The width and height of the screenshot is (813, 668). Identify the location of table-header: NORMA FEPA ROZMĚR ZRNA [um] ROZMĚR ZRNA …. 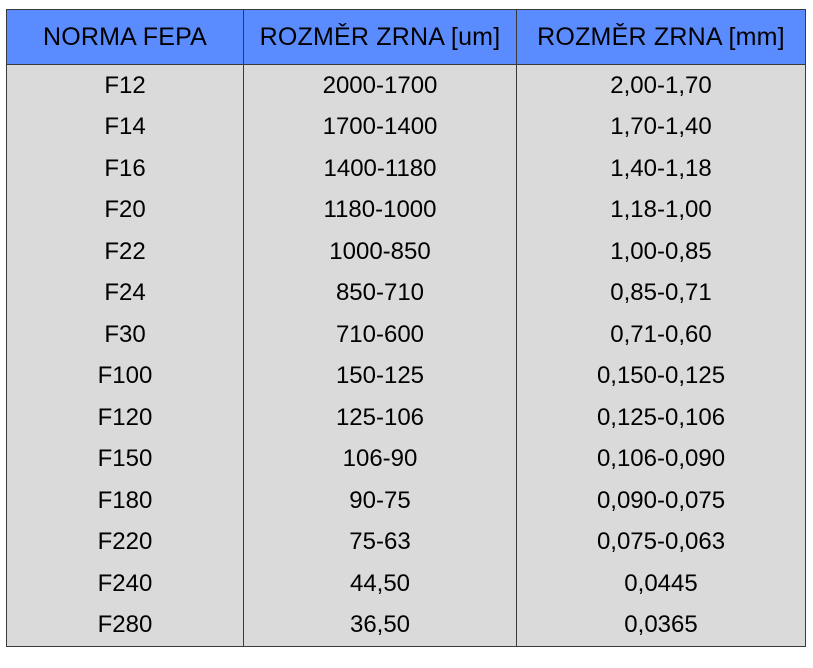
(406, 37).